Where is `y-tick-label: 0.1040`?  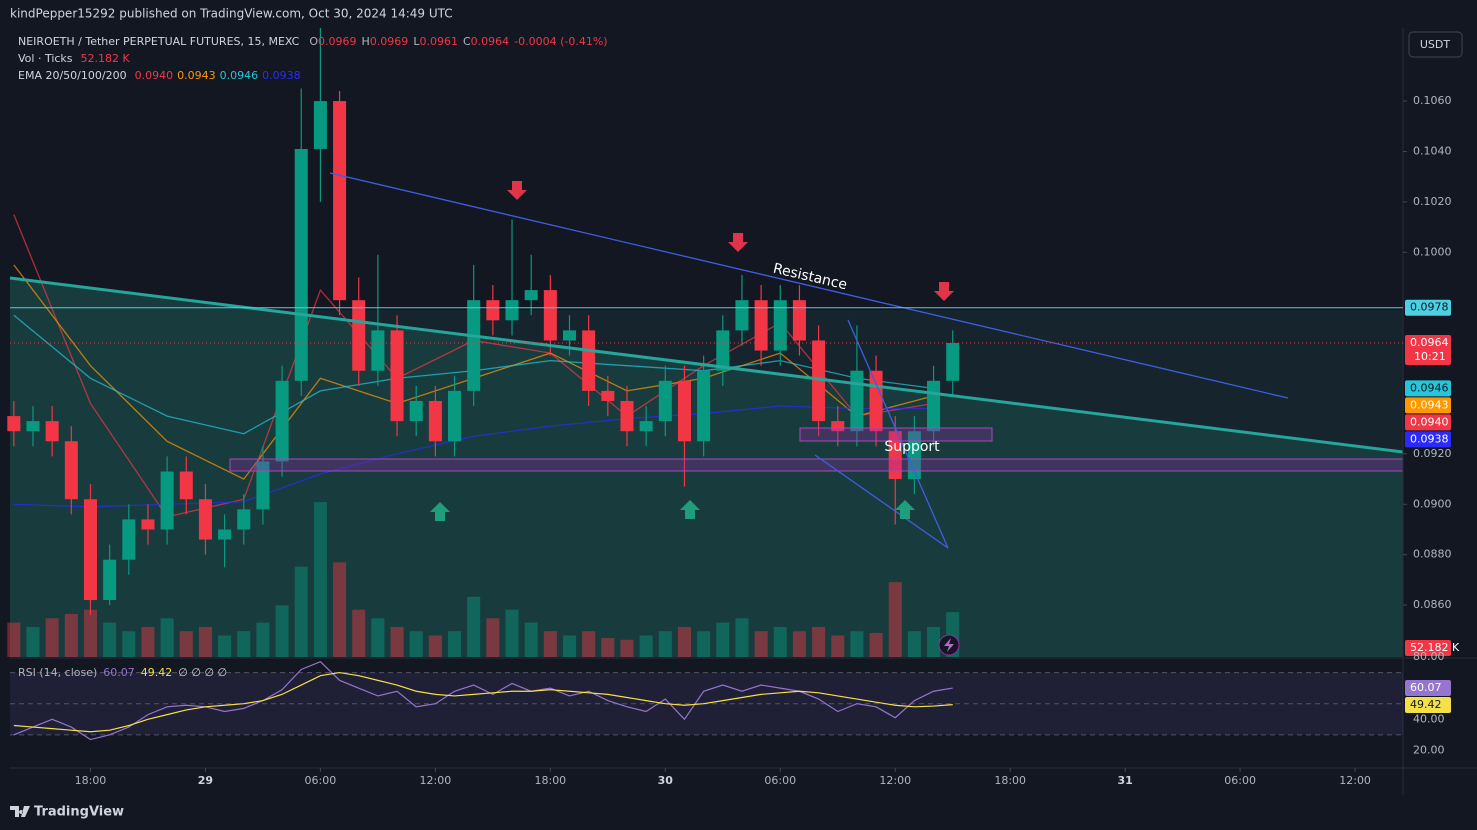 y-tick-label: 0.1040 is located at coordinates (1432, 150).